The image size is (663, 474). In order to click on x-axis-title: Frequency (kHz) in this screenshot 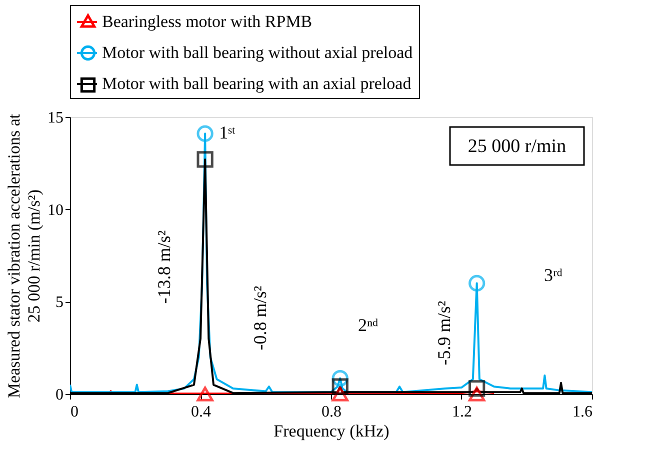, I will do `click(332, 431)`.